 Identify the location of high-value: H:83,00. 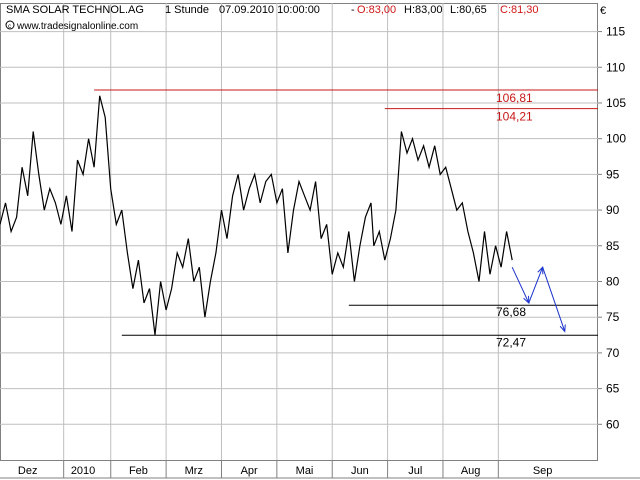
(423, 10).